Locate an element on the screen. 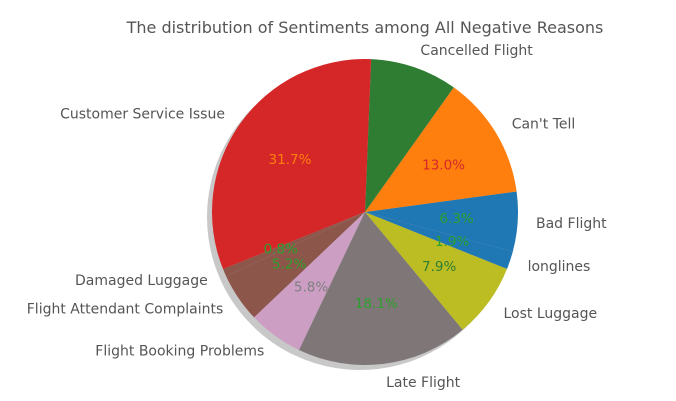  pct-flight-booking-problems: 5.8% is located at coordinates (311, 287).